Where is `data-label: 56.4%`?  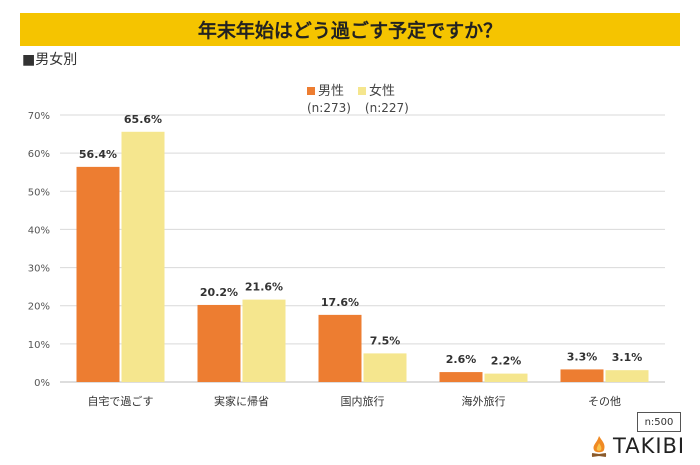
data-label: 56.4% is located at coordinates (98, 154).